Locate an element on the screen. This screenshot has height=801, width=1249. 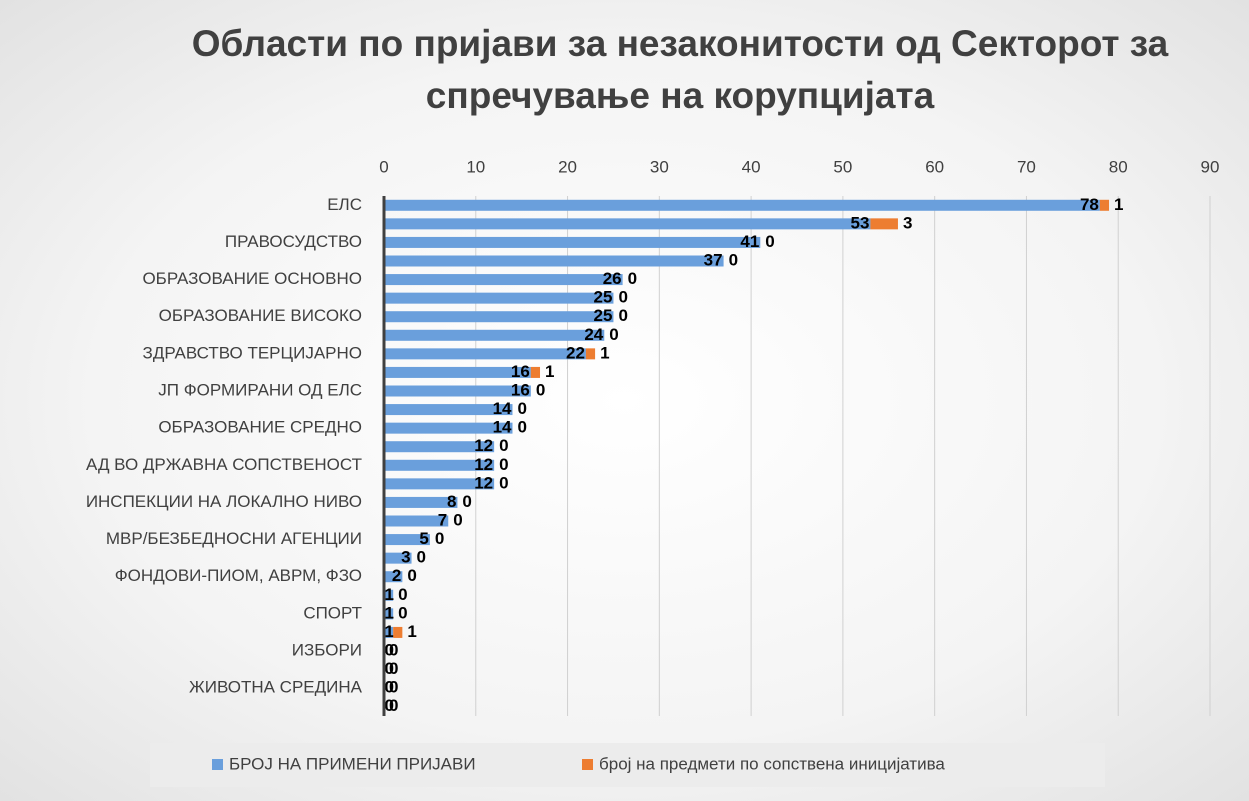
value-label: 8 is located at coordinates (451, 501).